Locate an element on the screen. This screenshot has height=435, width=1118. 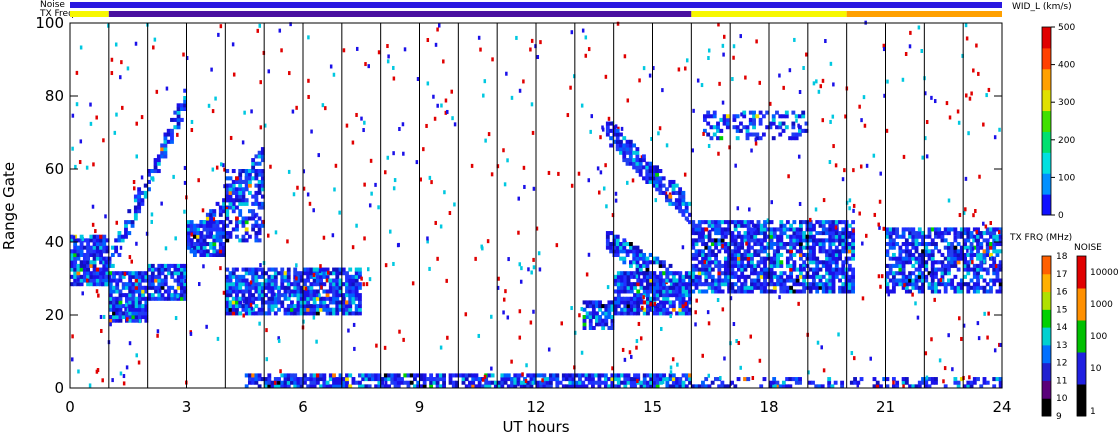
width-scale-swatch is located at coordinates (1046, 100).